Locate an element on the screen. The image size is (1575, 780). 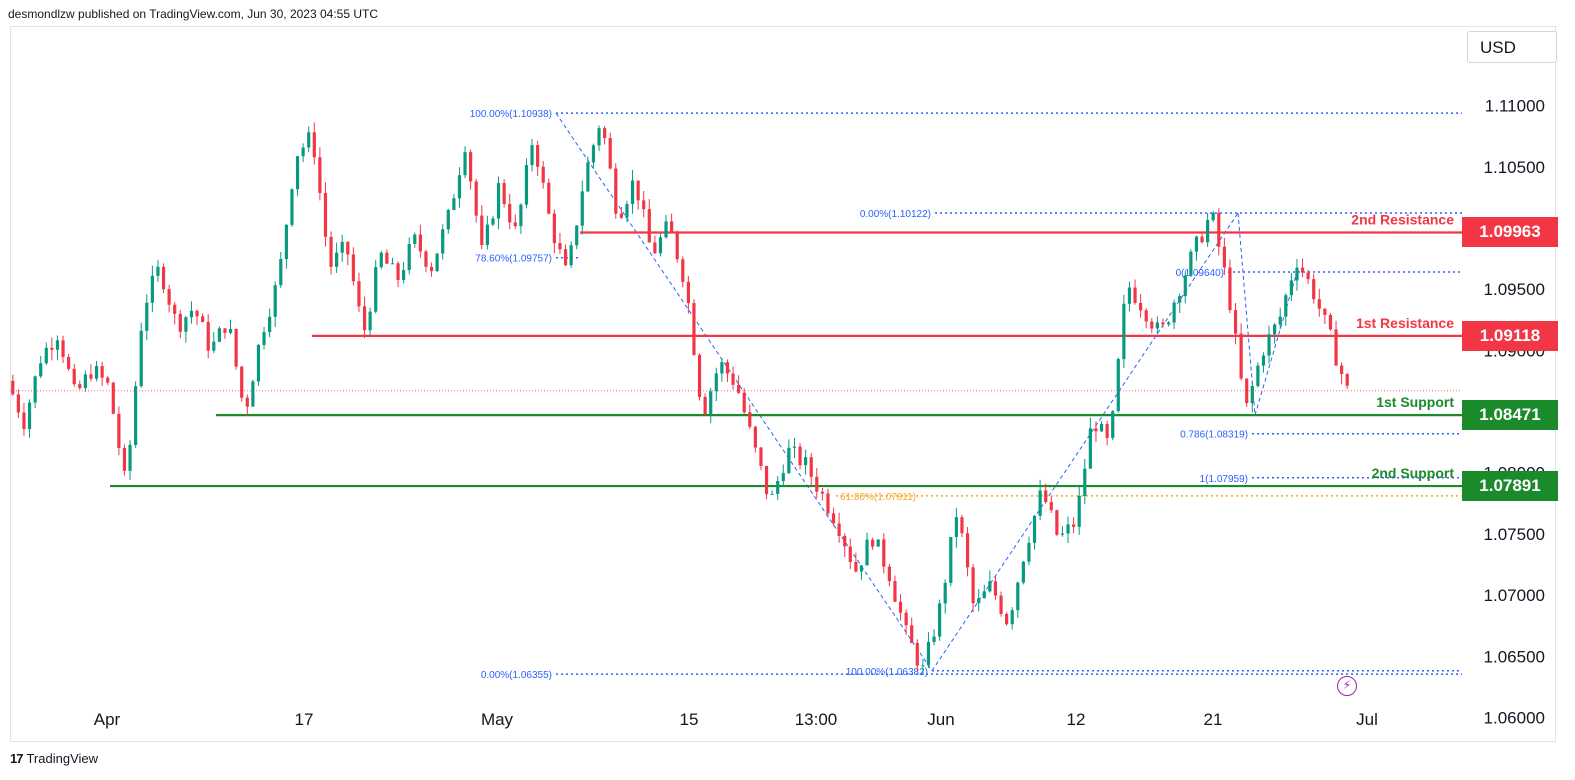
x-tick-label: 13:00 is located at coordinates (816, 719).